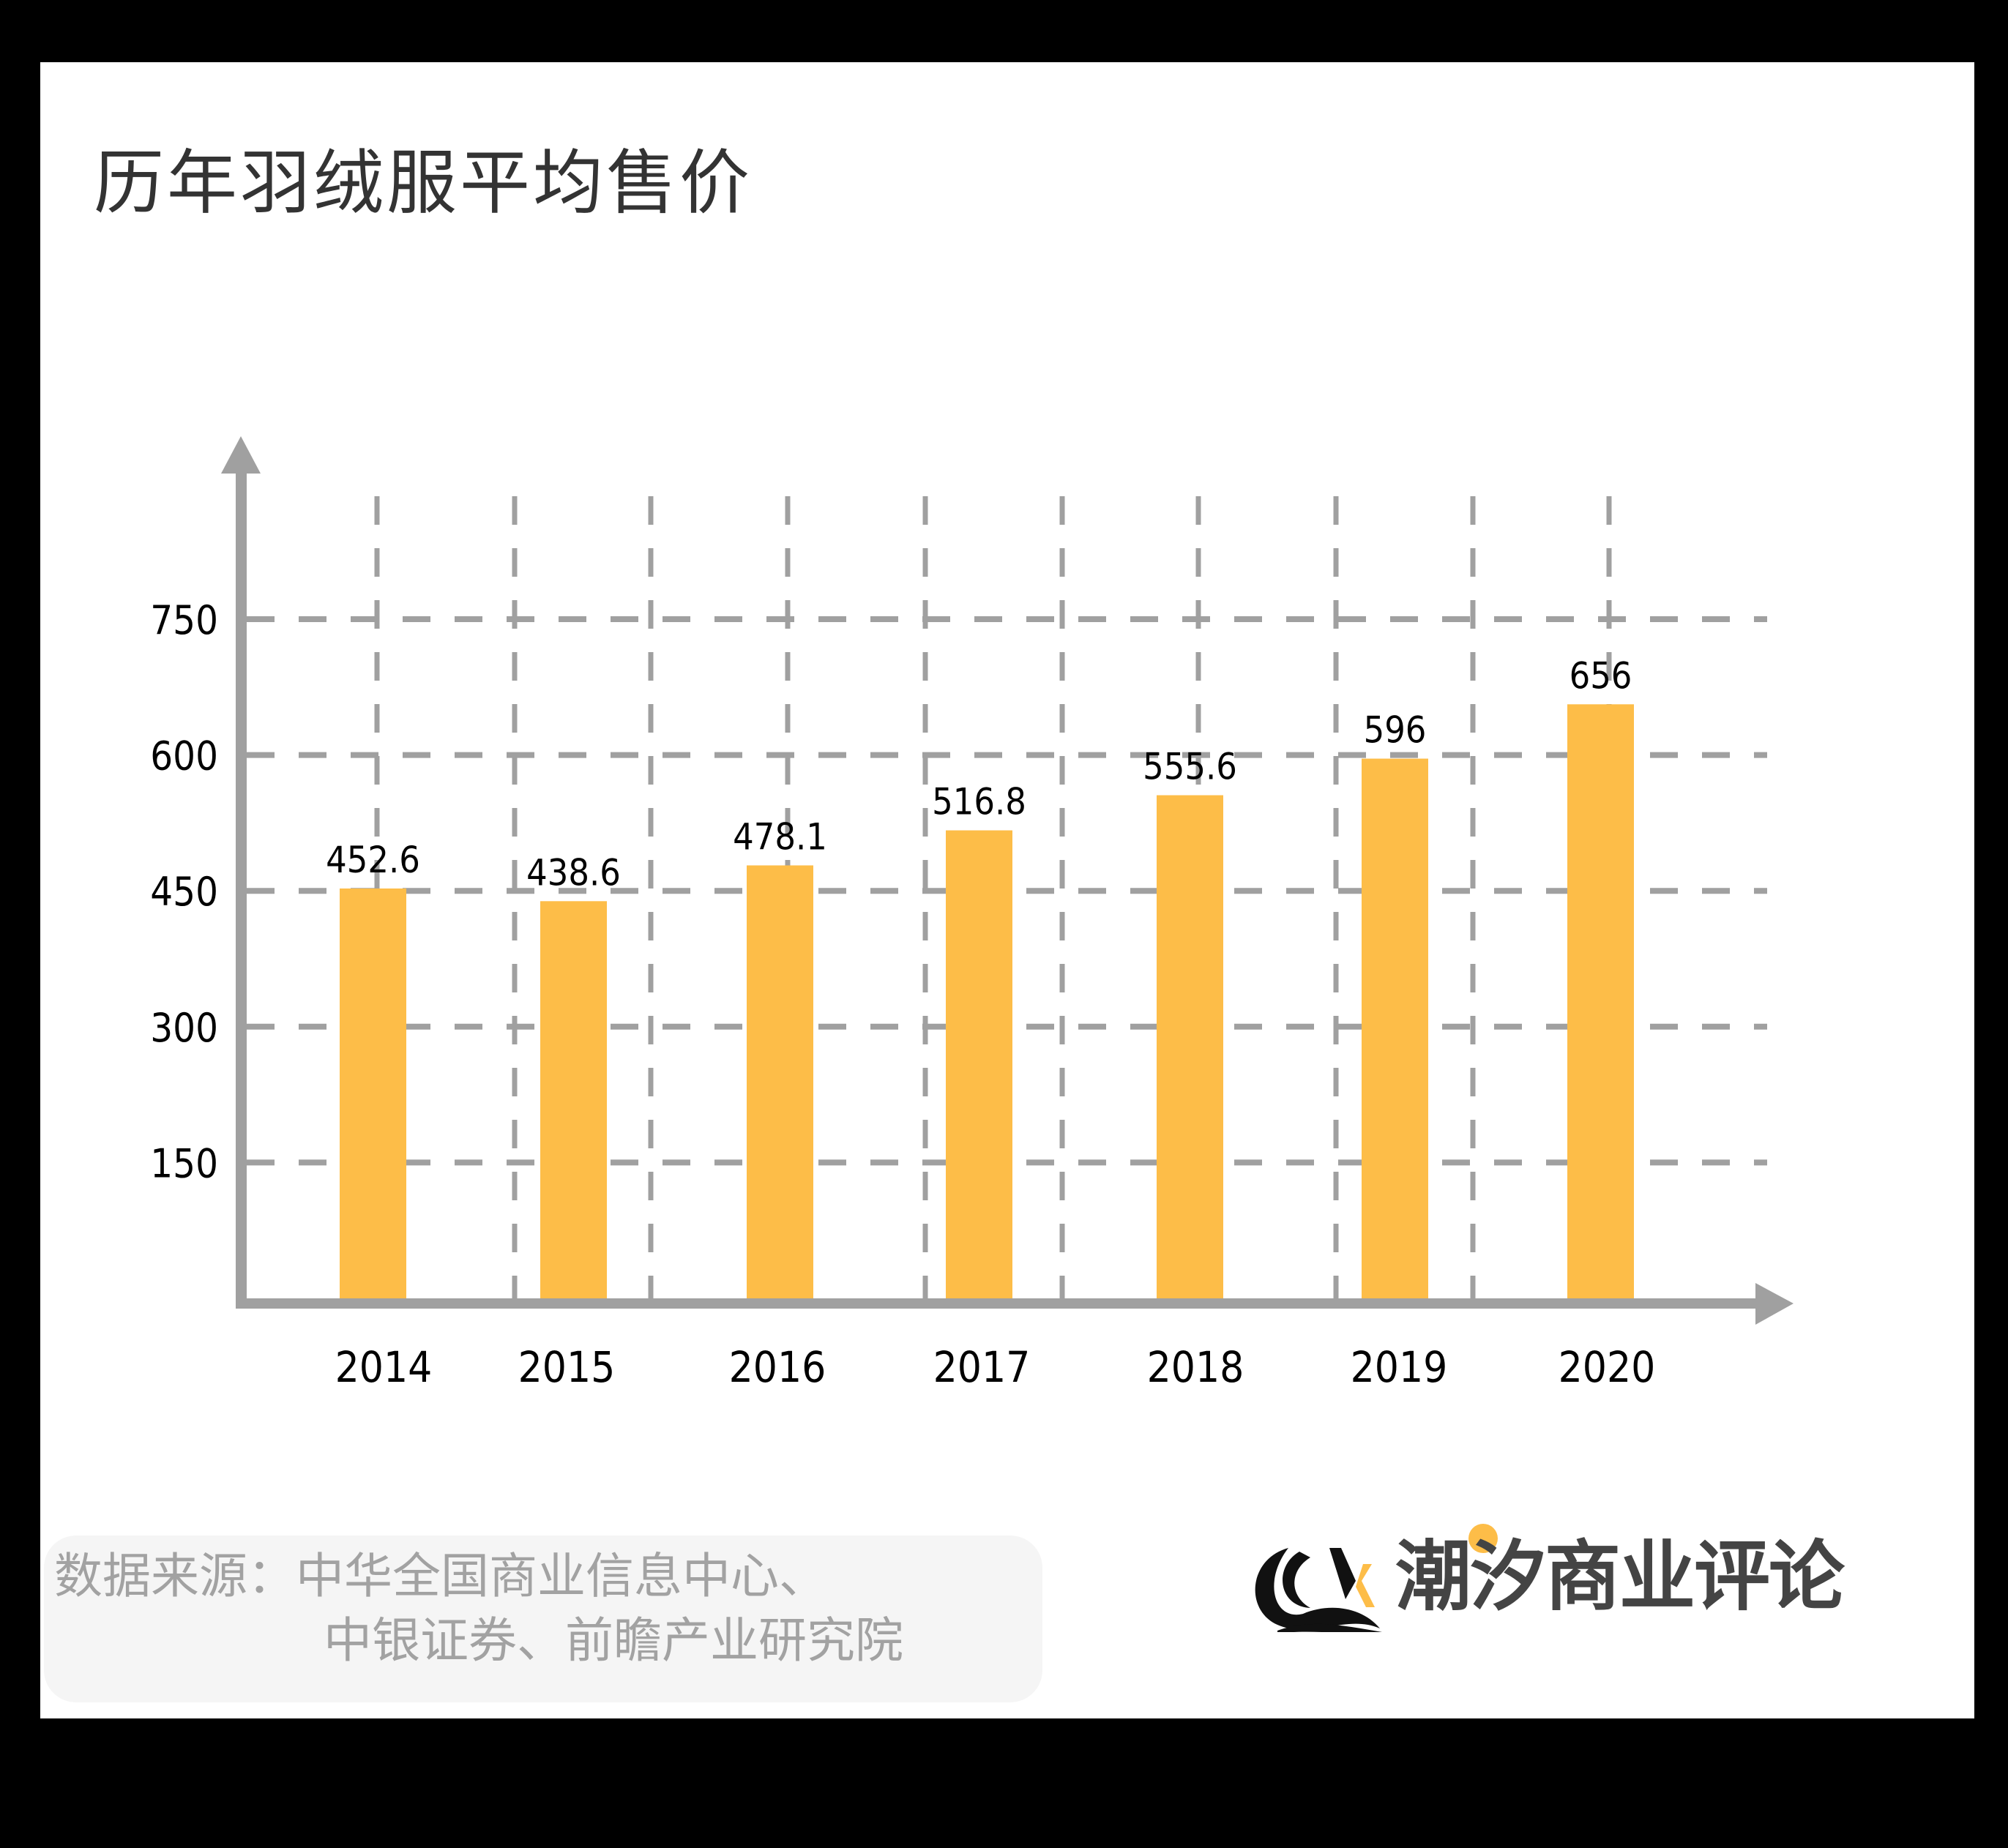 This screenshot has width=2008, height=1848. What do you see at coordinates (184, 1163) in the screenshot?
I see `y-tick-label: 150` at bounding box center [184, 1163].